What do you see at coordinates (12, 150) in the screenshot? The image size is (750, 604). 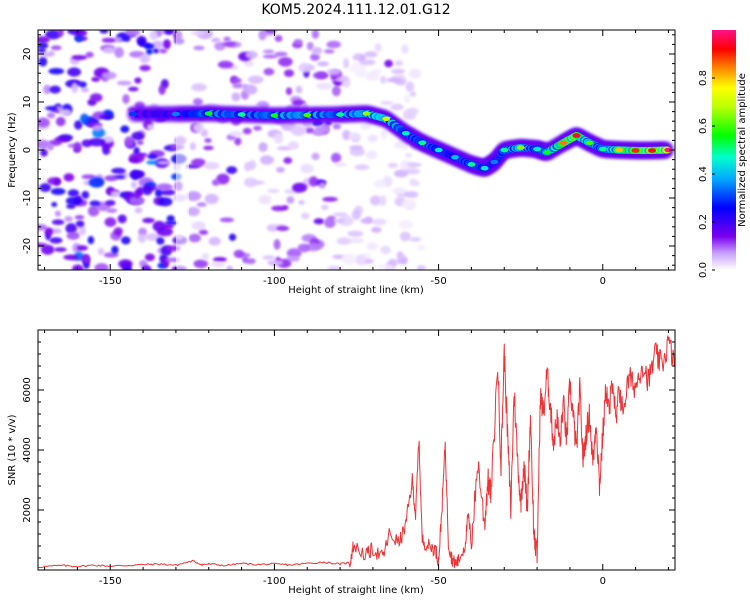 I see `spectrogram-y-axis-label: Frequency (Hz)` at bounding box center [12, 150].